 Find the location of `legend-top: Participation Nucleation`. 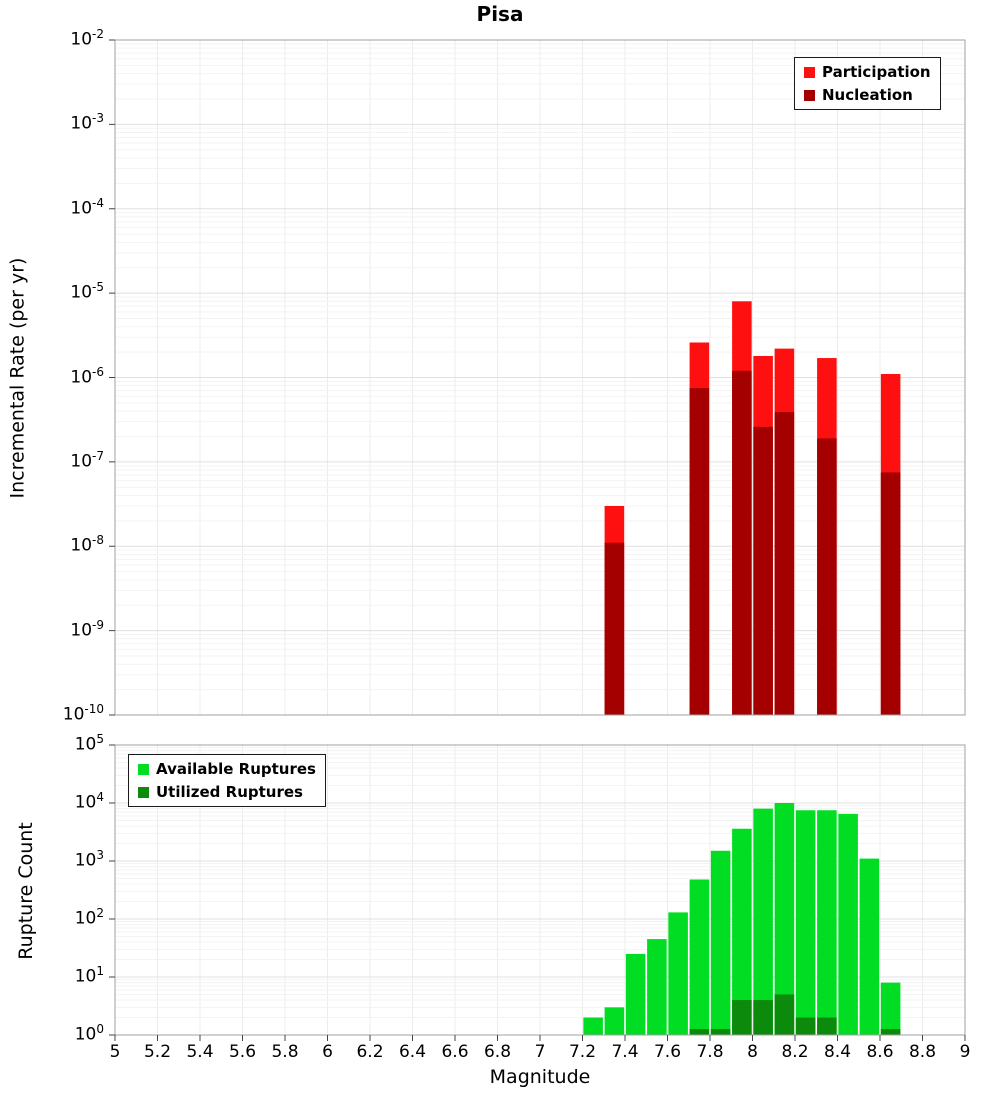

legend-top: Participation Nucleation is located at coordinates (867, 83).